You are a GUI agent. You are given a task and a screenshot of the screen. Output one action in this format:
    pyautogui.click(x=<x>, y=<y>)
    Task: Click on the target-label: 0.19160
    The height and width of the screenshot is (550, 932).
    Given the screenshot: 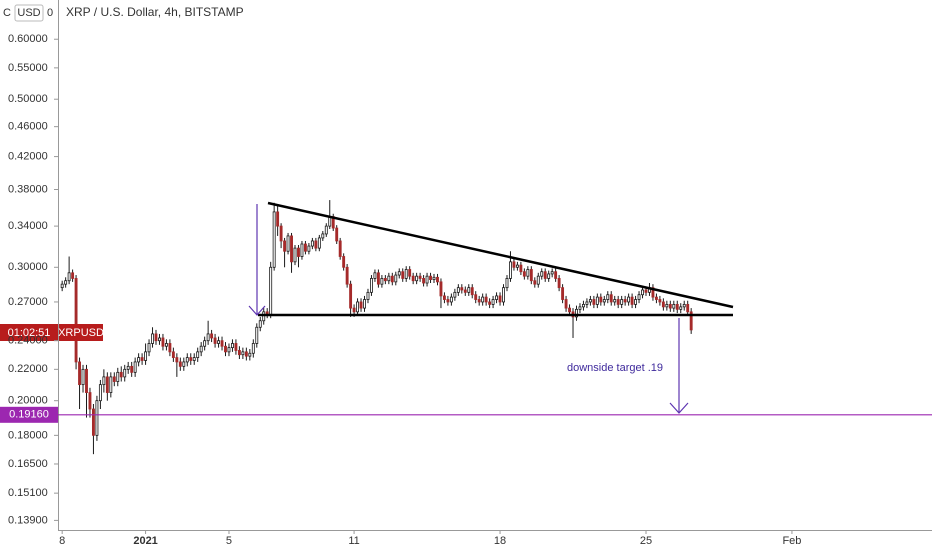 What is the action you would take?
    pyautogui.click(x=29, y=415)
    